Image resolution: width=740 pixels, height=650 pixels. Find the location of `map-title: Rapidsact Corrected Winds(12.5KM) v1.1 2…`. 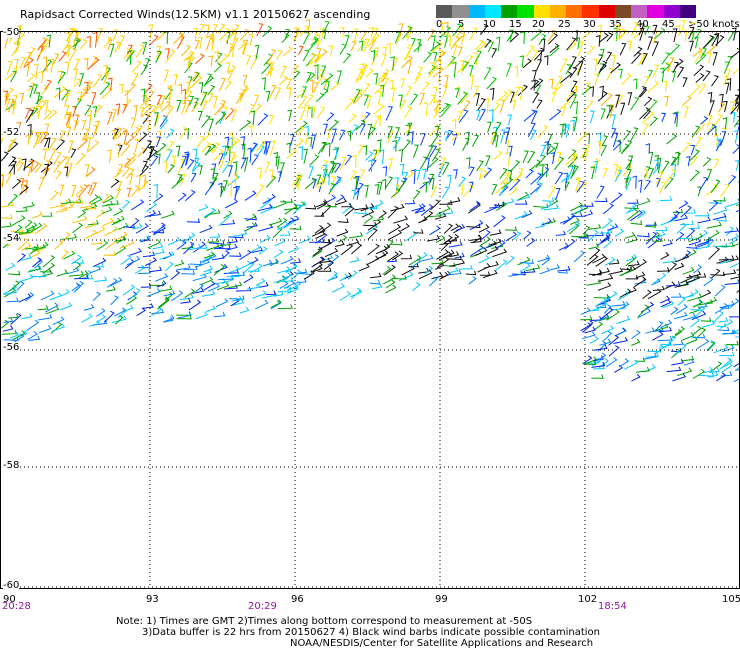

map-title: Rapidsact Corrected Winds(12.5KM) v1.1 2… is located at coordinates (195, 14).